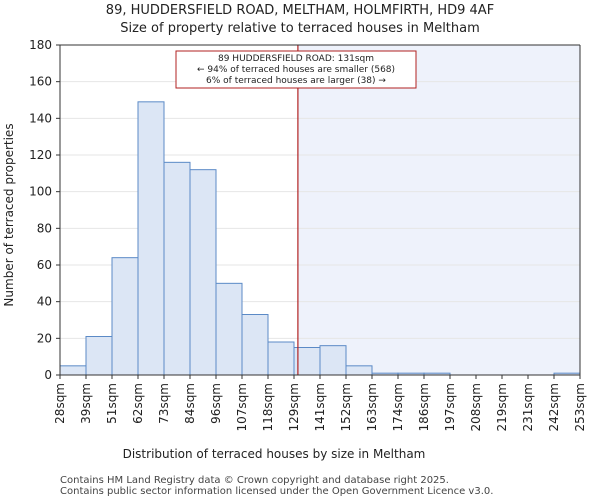  I want to click on x-tick-label-208sqm: 208sqm, so click(476, 407).